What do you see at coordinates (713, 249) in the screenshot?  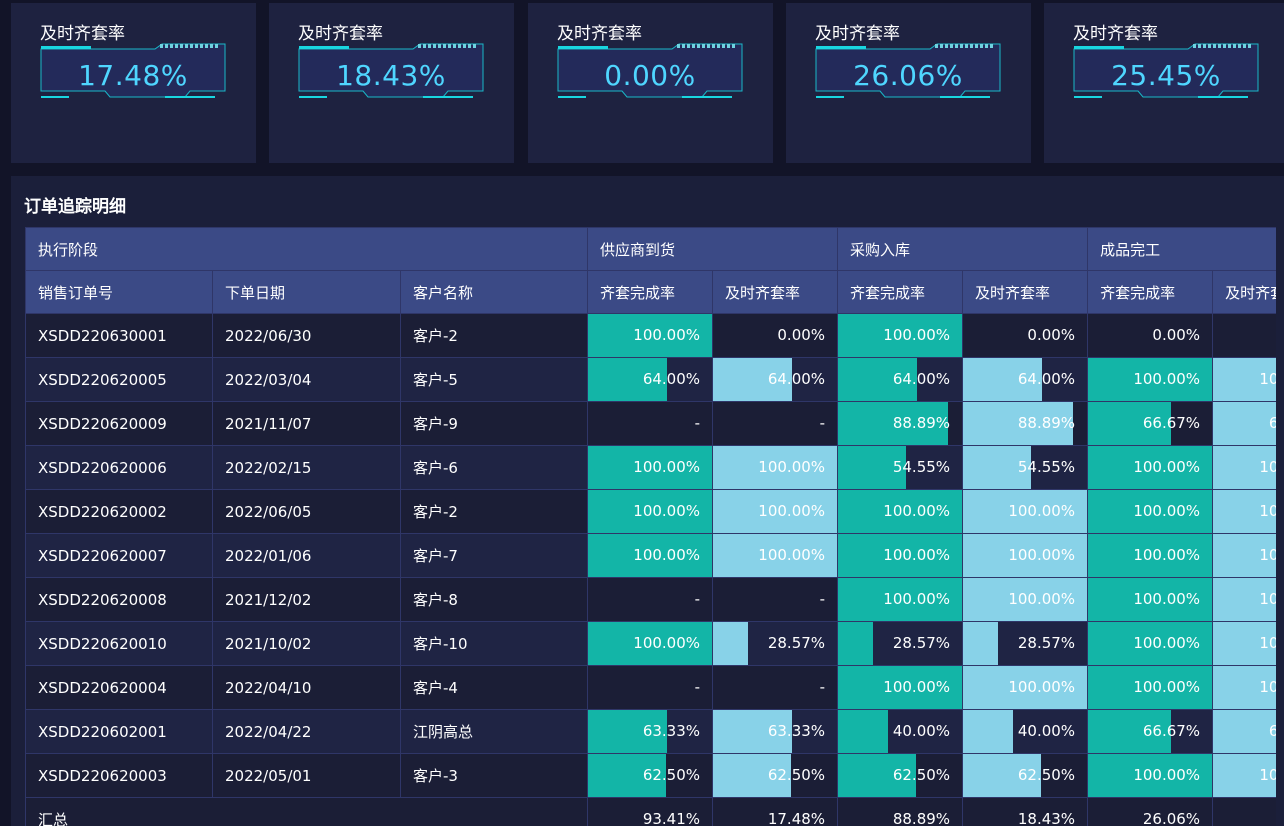 I see `group-header: 供应商到货` at bounding box center [713, 249].